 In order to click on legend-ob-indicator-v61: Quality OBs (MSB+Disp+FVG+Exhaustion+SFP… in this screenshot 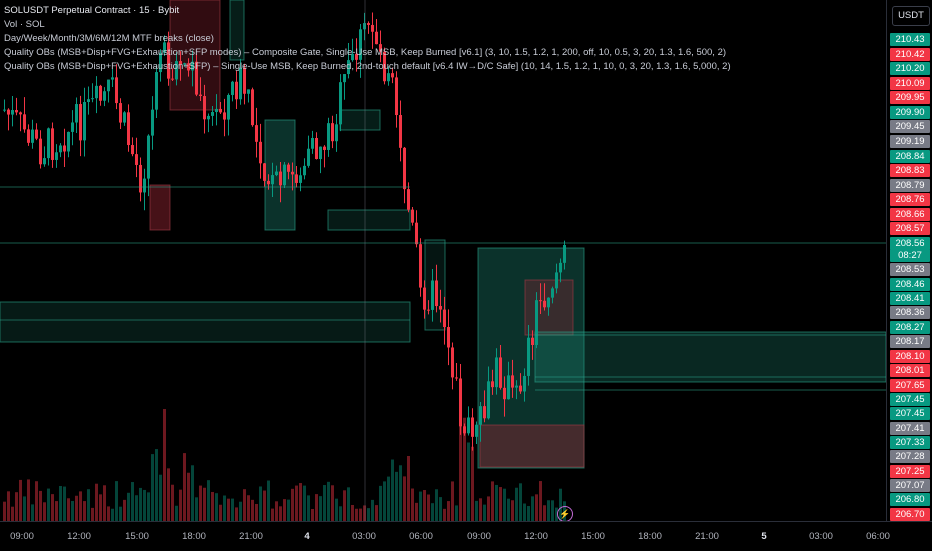, I will do `click(365, 52)`.